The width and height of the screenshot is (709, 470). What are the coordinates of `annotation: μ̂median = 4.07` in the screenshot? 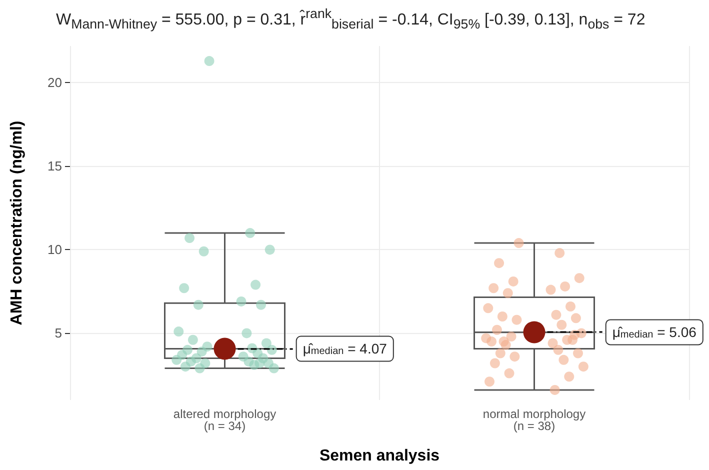 It's located at (345, 349).